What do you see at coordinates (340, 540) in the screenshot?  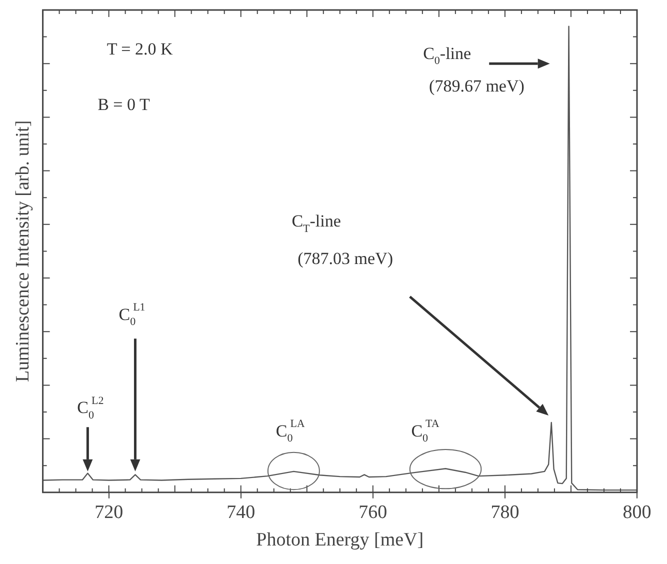 I see `x-axis-title: Photon Energy [meV]` at bounding box center [340, 540].